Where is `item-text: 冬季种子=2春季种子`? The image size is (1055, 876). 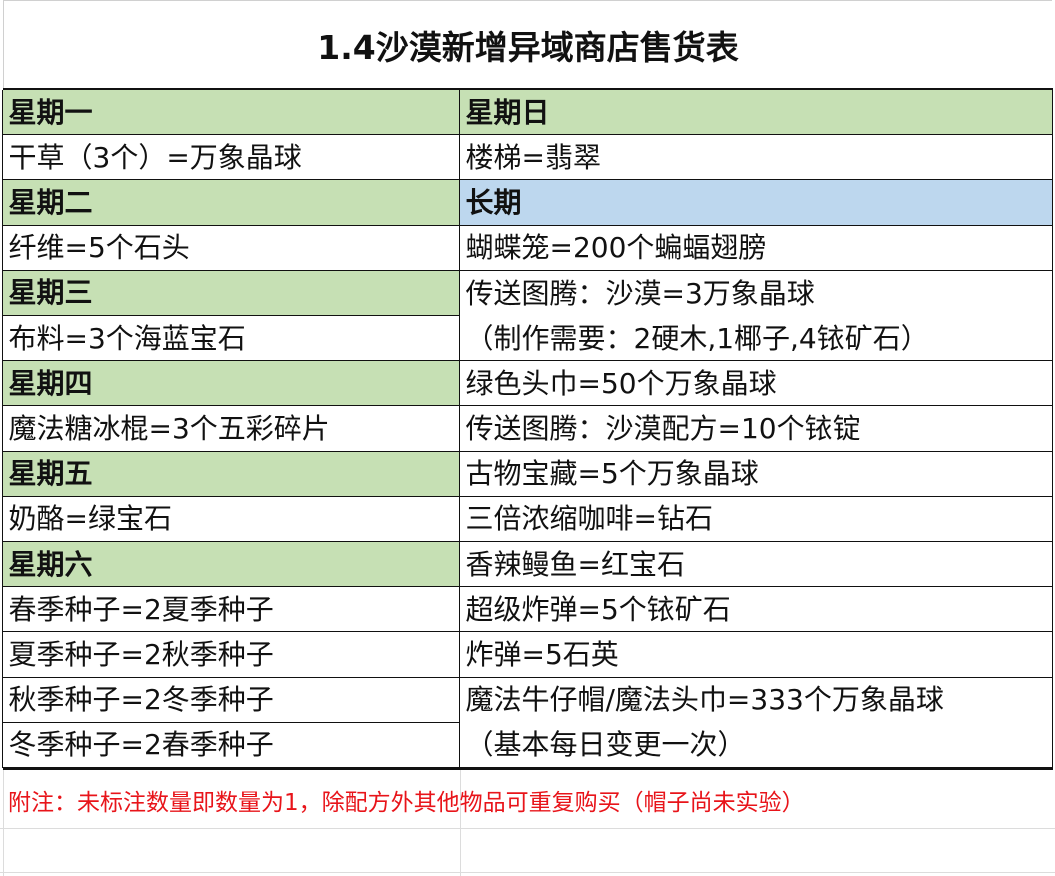
item-text: 冬季种子=2春季种子 is located at coordinates (141, 745).